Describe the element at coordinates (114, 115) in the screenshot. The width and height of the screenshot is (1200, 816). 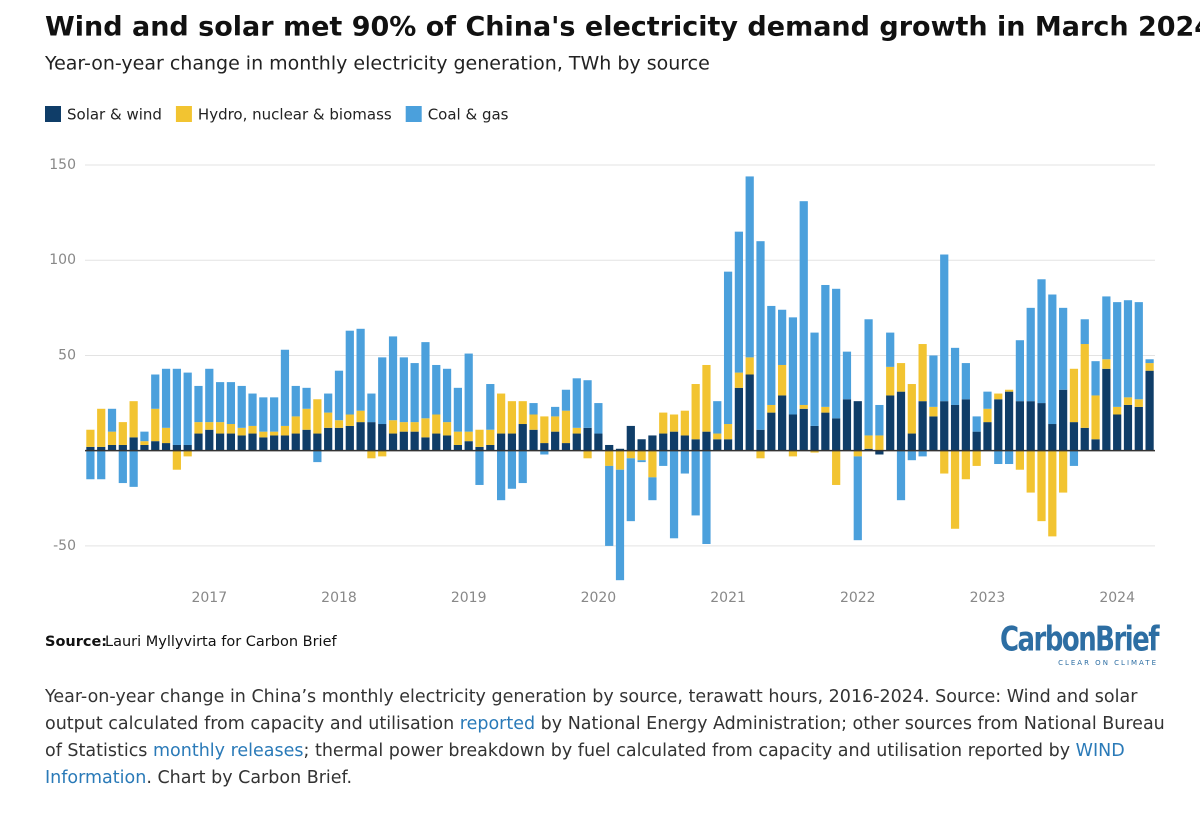
I see `legend-label: Solar & wind` at that location.